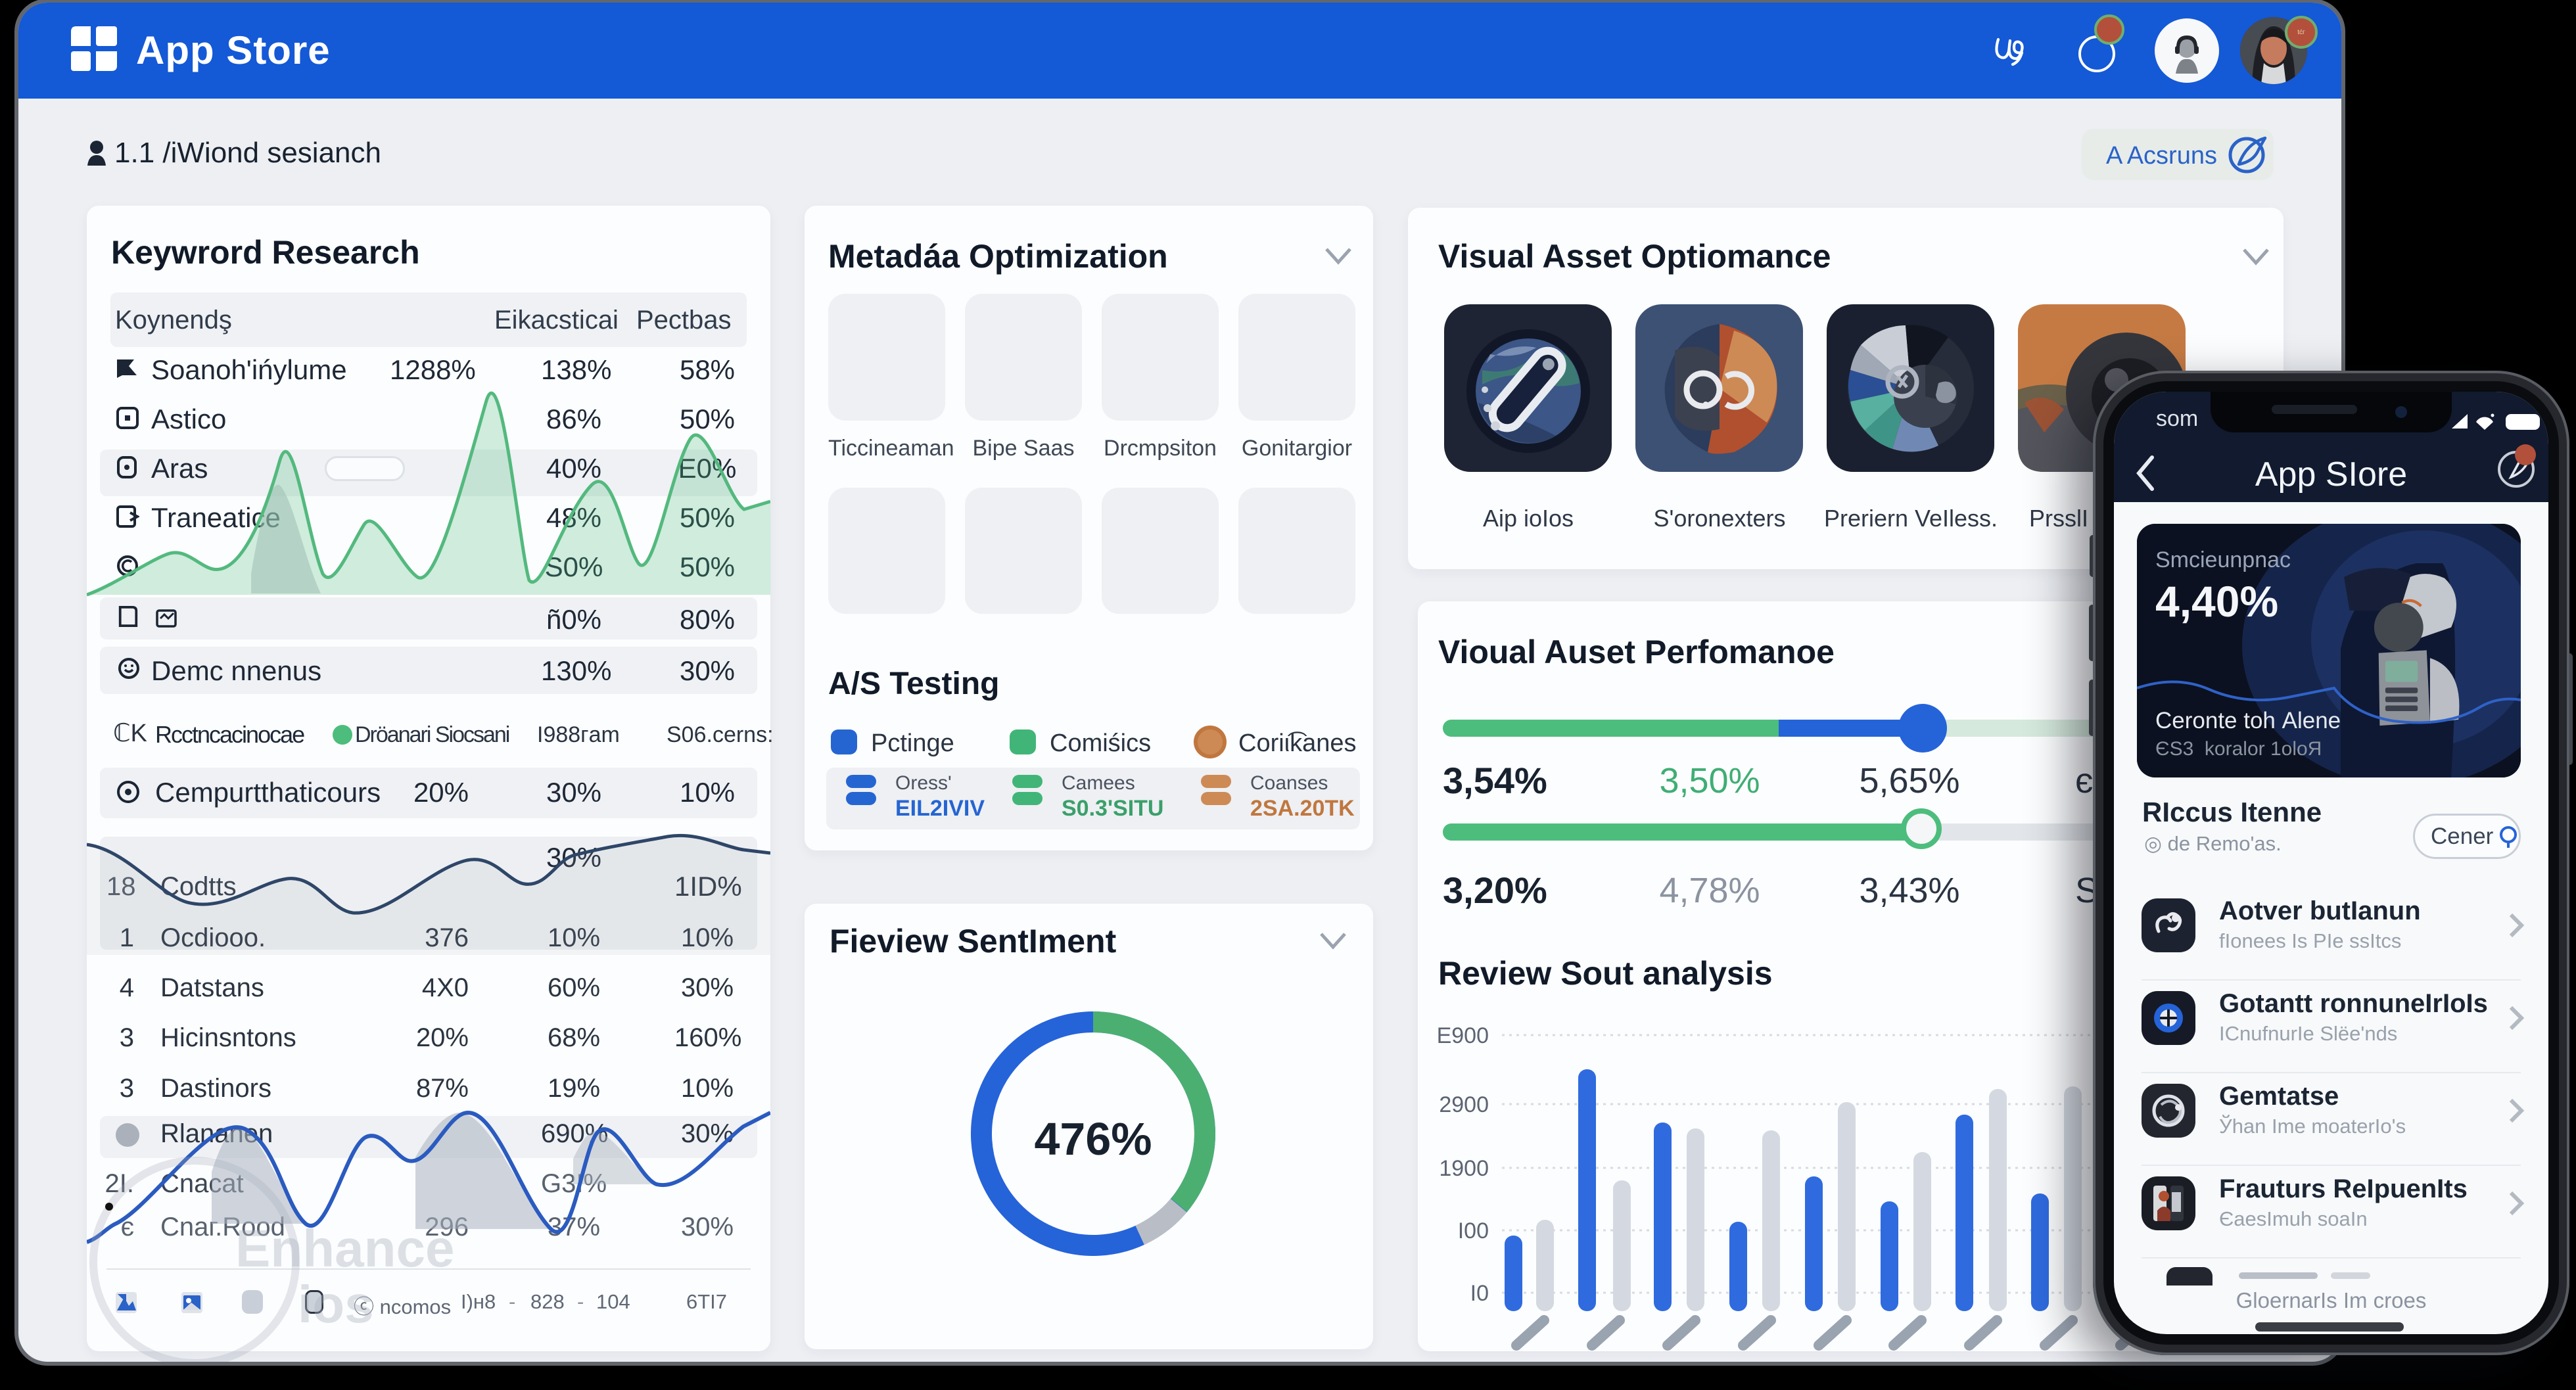 The height and width of the screenshot is (1390, 2576). What do you see at coordinates (1479, 1293) in the screenshot?
I see `svg-text: І0` at bounding box center [1479, 1293].